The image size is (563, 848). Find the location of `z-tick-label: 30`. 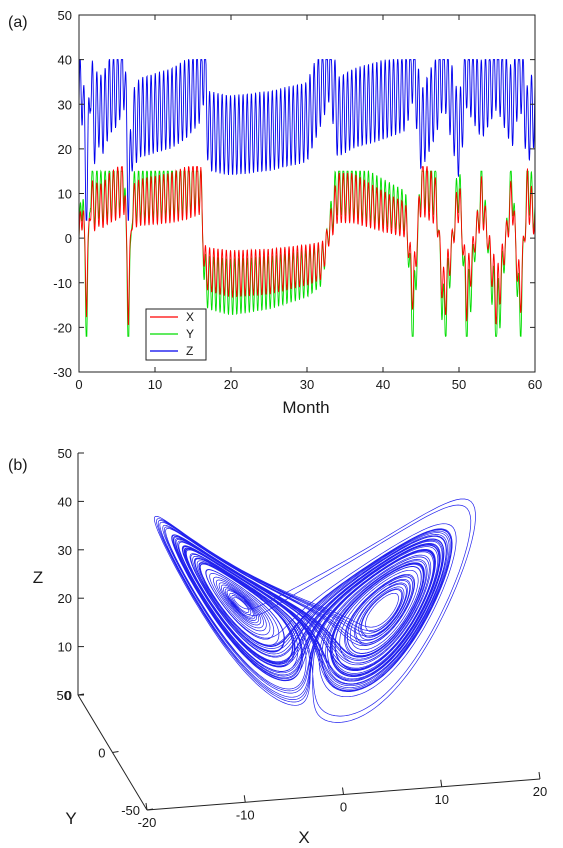

z-tick-label: 30 is located at coordinates (65, 550).